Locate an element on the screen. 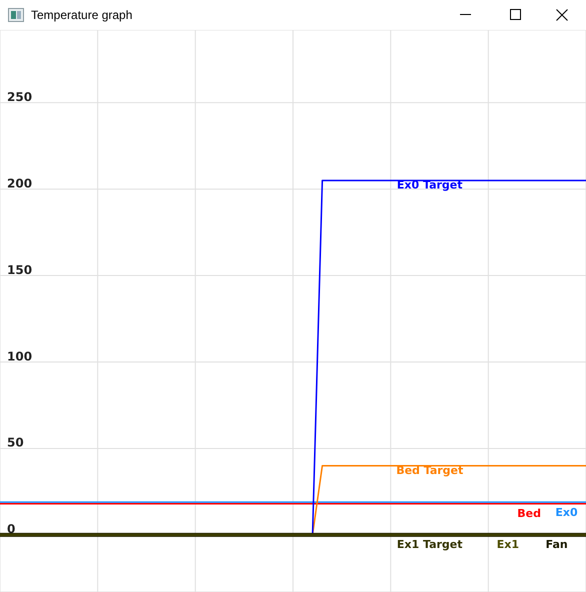 The image size is (586, 592). series-label: Fan is located at coordinates (557, 544).